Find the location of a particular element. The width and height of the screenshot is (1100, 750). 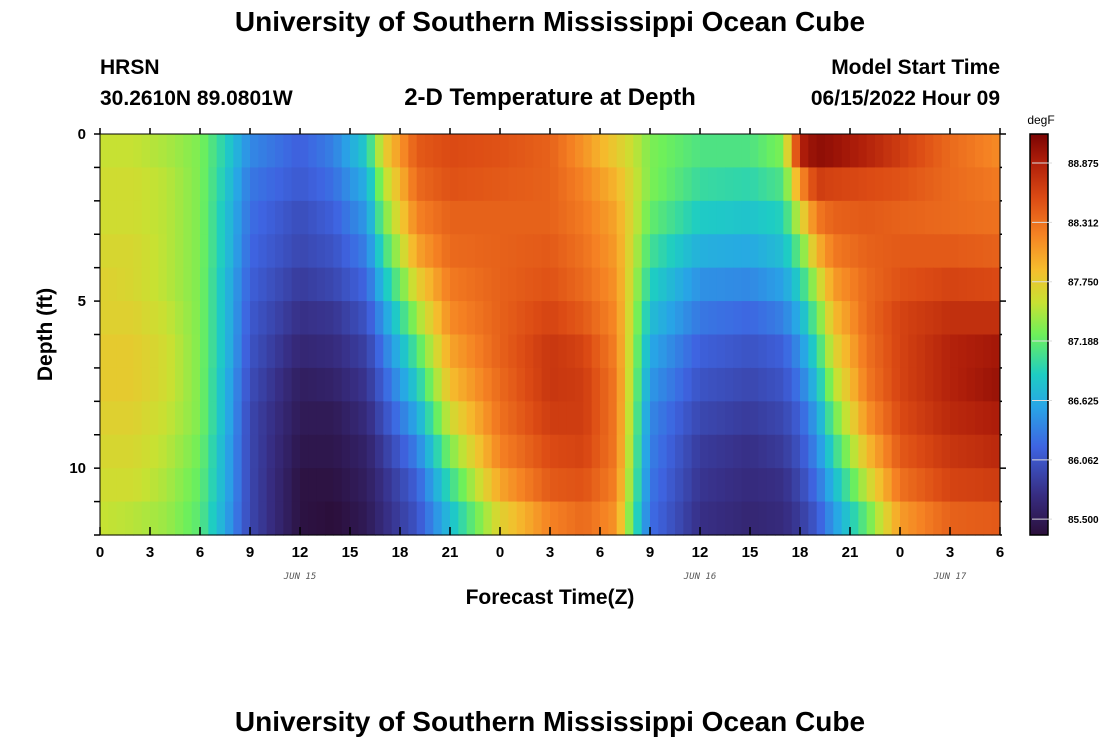

chart-subtitle: 2-D Temperature at Depth is located at coordinates (550, 97).